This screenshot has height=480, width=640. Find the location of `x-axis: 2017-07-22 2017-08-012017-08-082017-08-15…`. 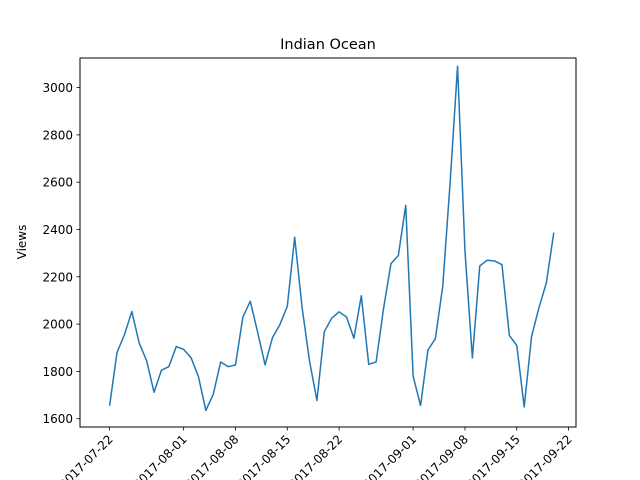

x-axis: 2017-07-22 2017-08-012017-08-082017-08-15… is located at coordinates (316, 453).